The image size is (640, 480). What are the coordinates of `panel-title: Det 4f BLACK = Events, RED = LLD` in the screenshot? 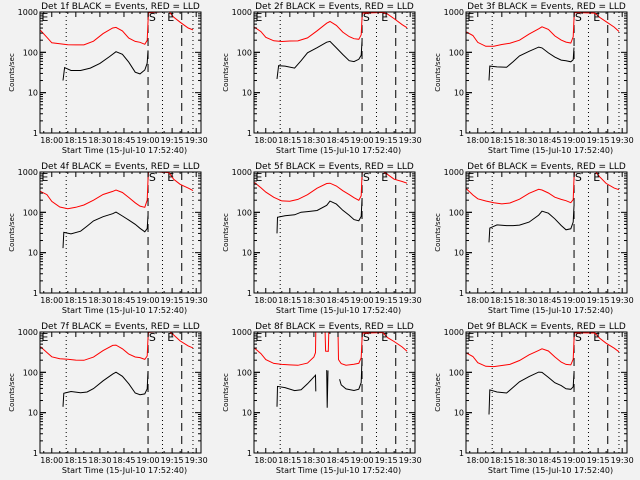 It's located at (120, 167).